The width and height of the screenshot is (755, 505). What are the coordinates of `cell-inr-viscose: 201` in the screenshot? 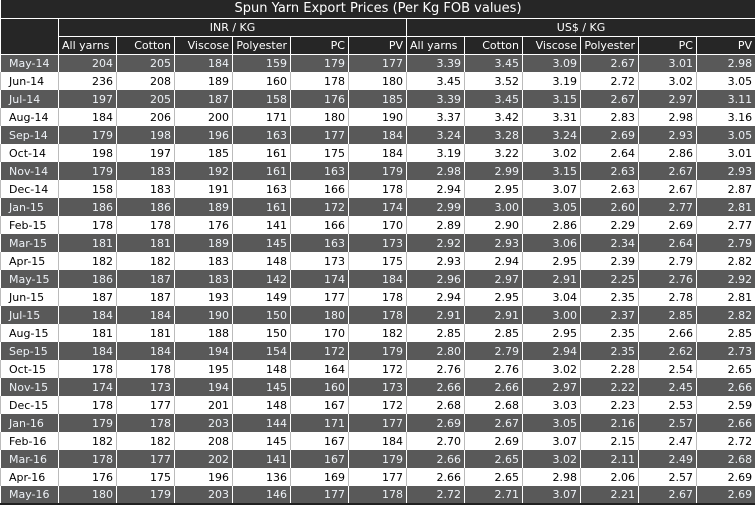 It's located at (203, 405).